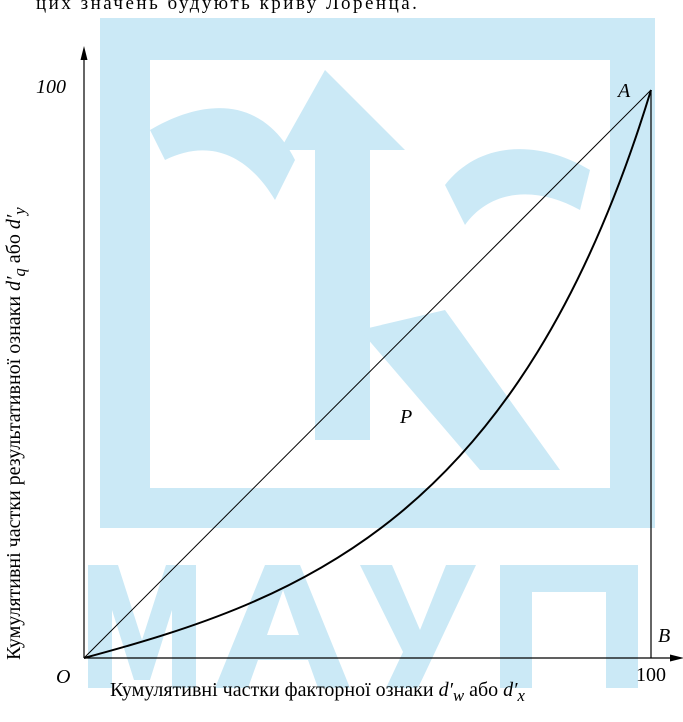 The image size is (683, 722). I want to click on x-tick-100: 100, so click(651, 675).